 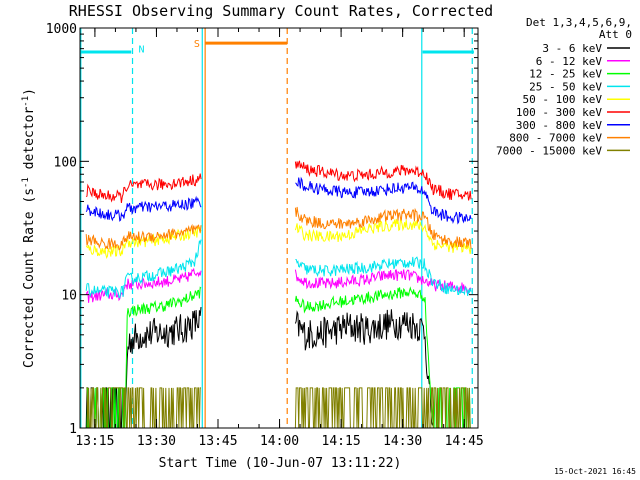 What do you see at coordinates (559, 125) in the screenshot?
I see `legend-entry: 300 - 800 keV` at bounding box center [559, 125].